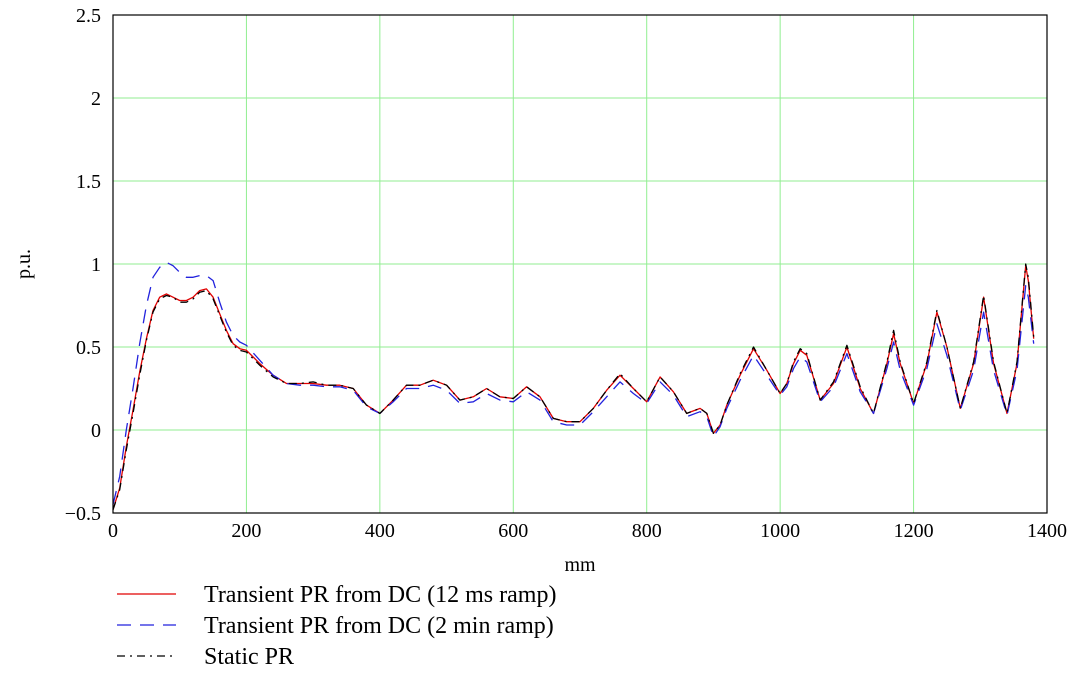  What do you see at coordinates (113, 531) in the screenshot?
I see `x-tick-label: 0` at bounding box center [113, 531].